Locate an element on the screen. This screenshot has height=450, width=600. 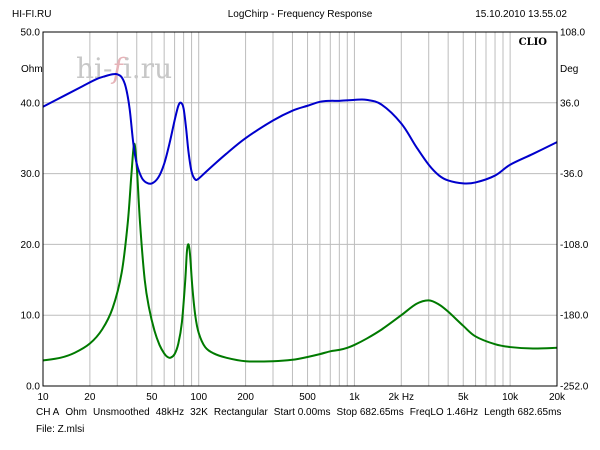
header-left-label: HI-FI.RU is located at coordinates (32, 14).